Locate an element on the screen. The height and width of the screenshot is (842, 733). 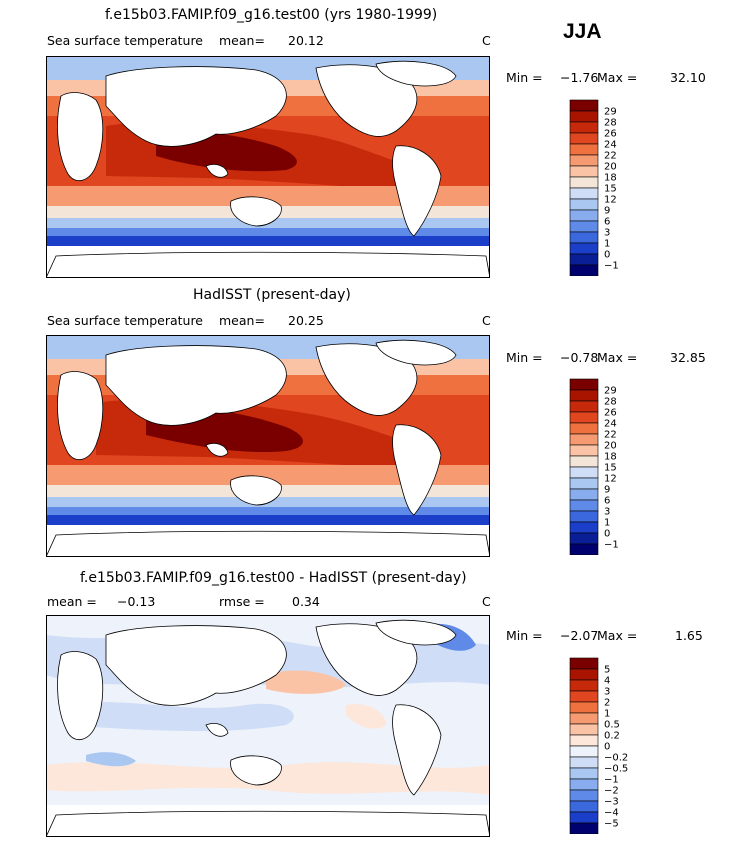
panel-2-mean-label: mean= is located at coordinates (242, 320).